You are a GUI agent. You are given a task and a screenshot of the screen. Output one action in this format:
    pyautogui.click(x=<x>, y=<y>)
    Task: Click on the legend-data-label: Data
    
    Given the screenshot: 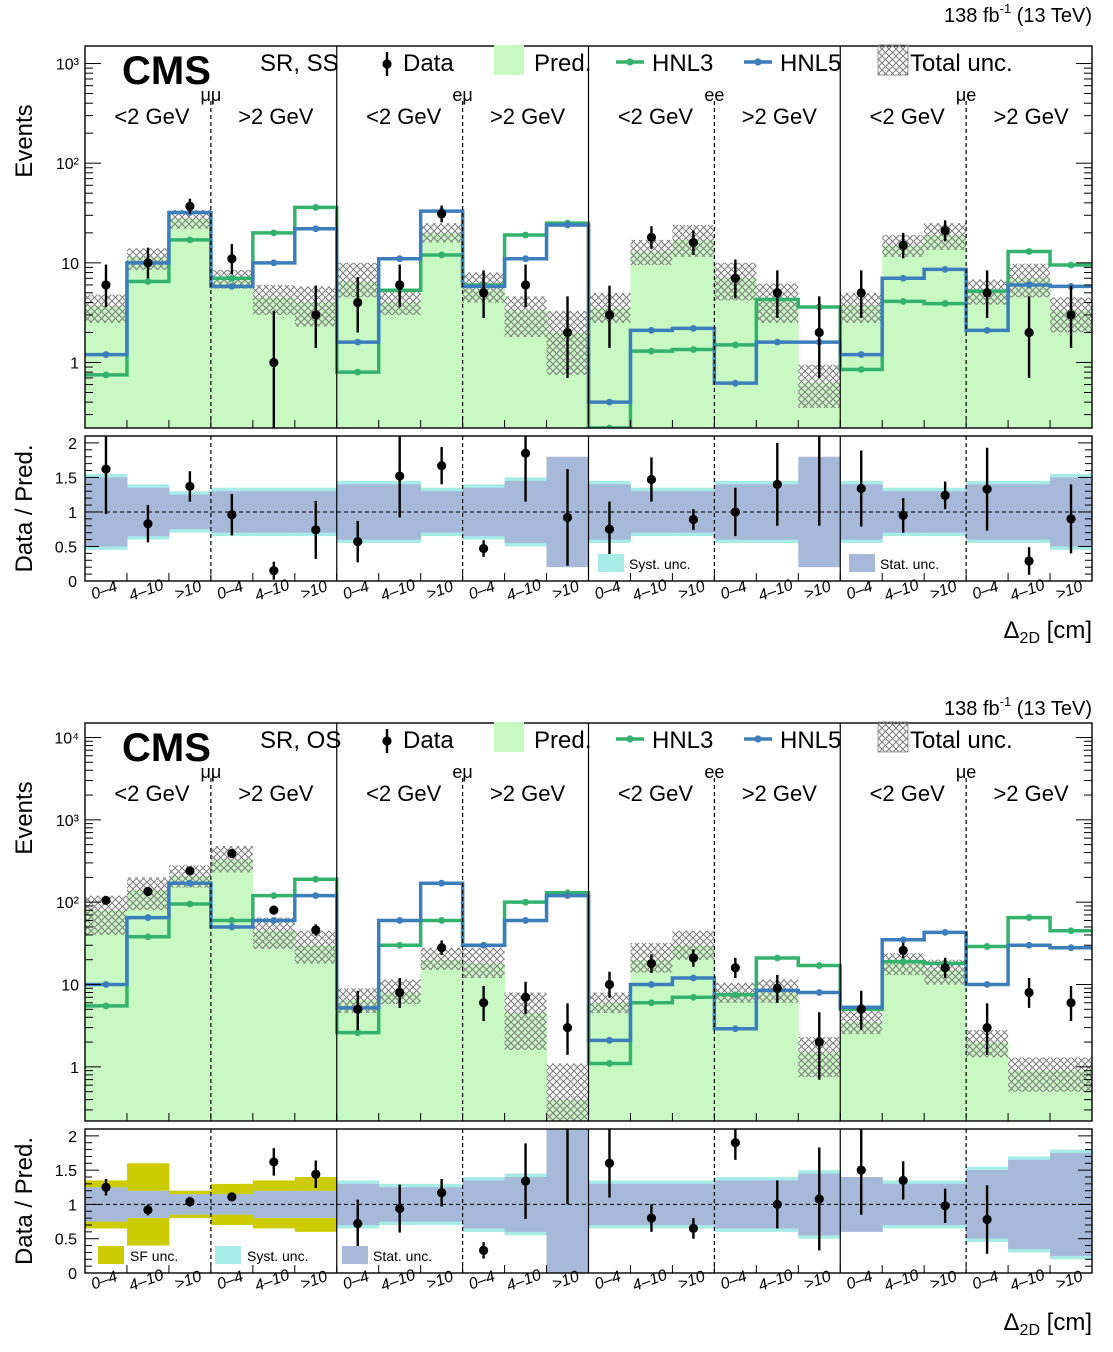 What is the action you would take?
    pyautogui.click(x=428, y=740)
    